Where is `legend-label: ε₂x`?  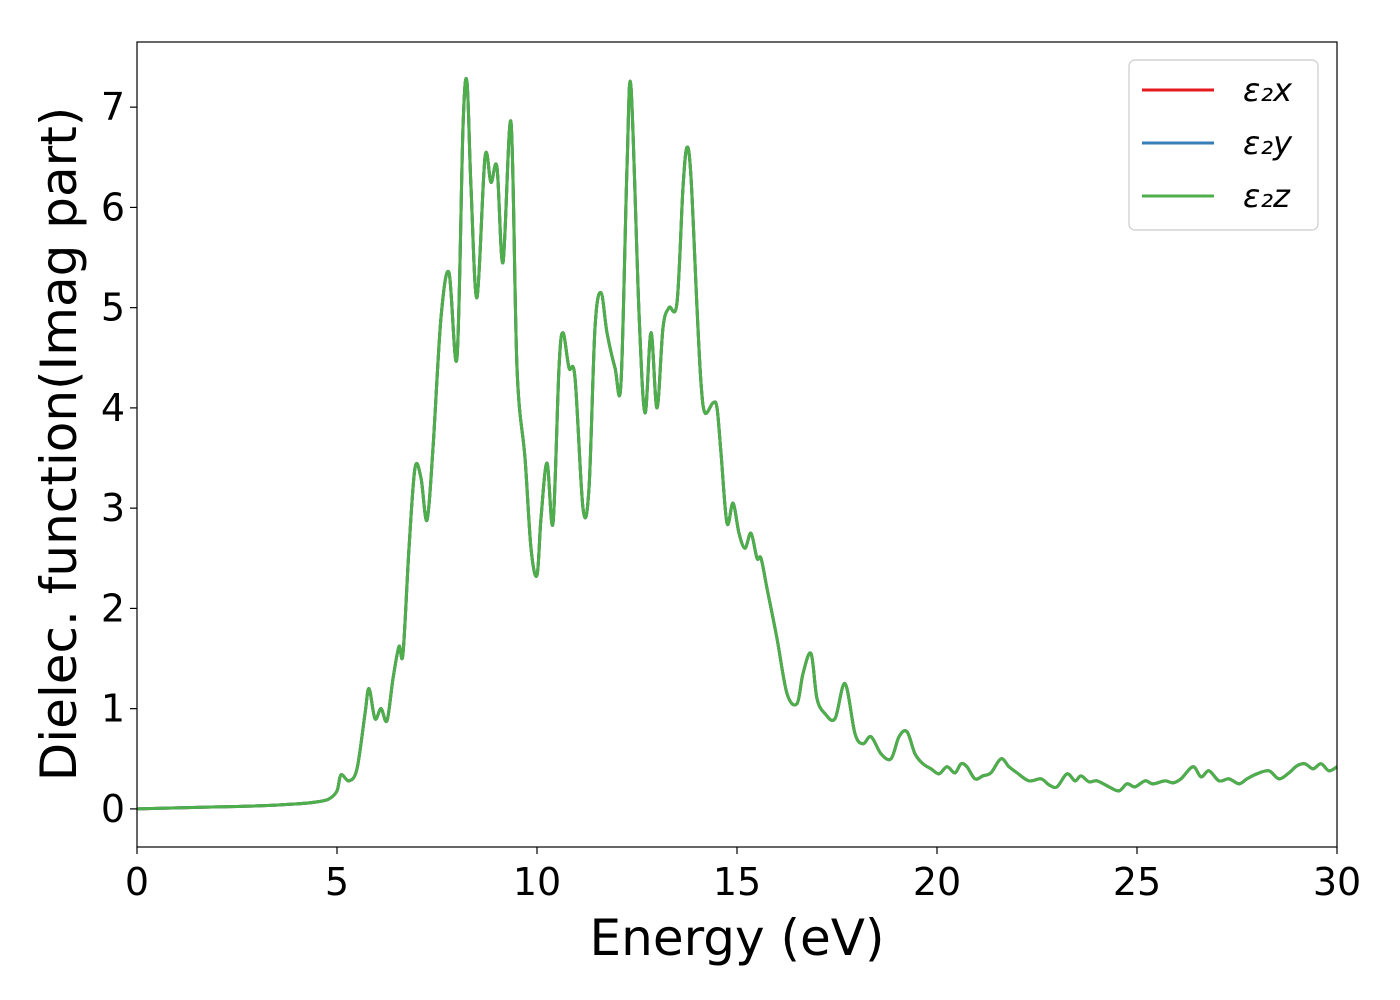
legend-label: ε₂x is located at coordinates (1268, 90).